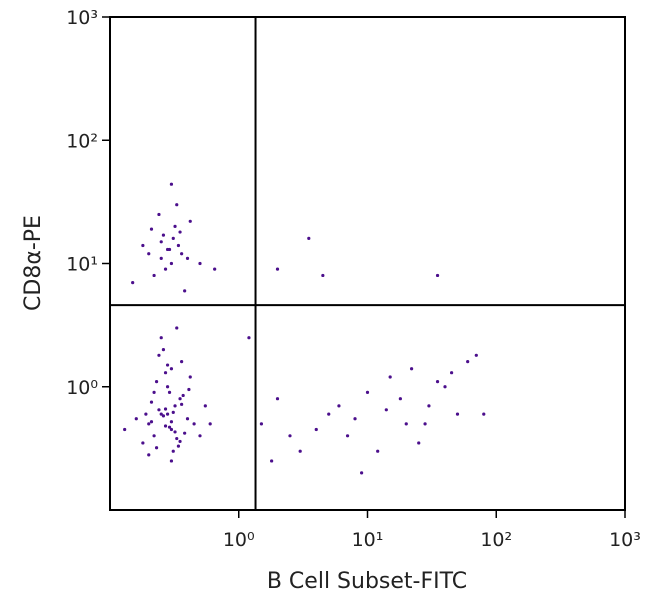 The image size is (650, 612). What do you see at coordinates (82, 265) in the screenshot?
I see `y-tick-label: 10¹` at bounding box center [82, 265].